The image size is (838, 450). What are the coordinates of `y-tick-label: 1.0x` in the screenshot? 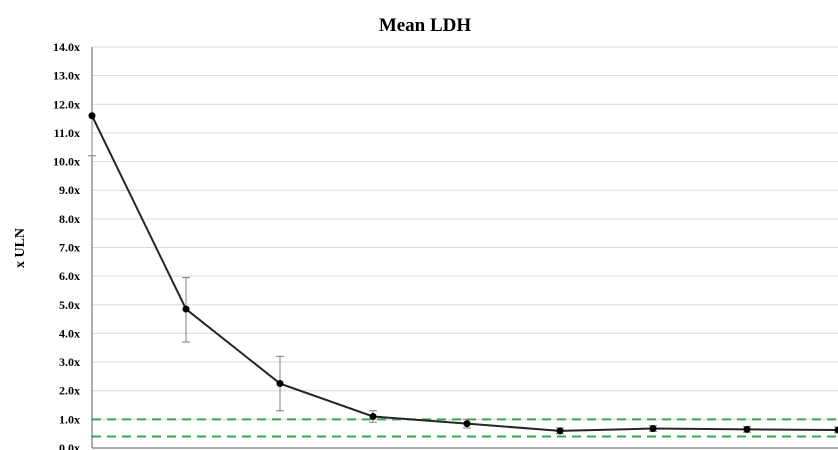 It's located at (69, 419).